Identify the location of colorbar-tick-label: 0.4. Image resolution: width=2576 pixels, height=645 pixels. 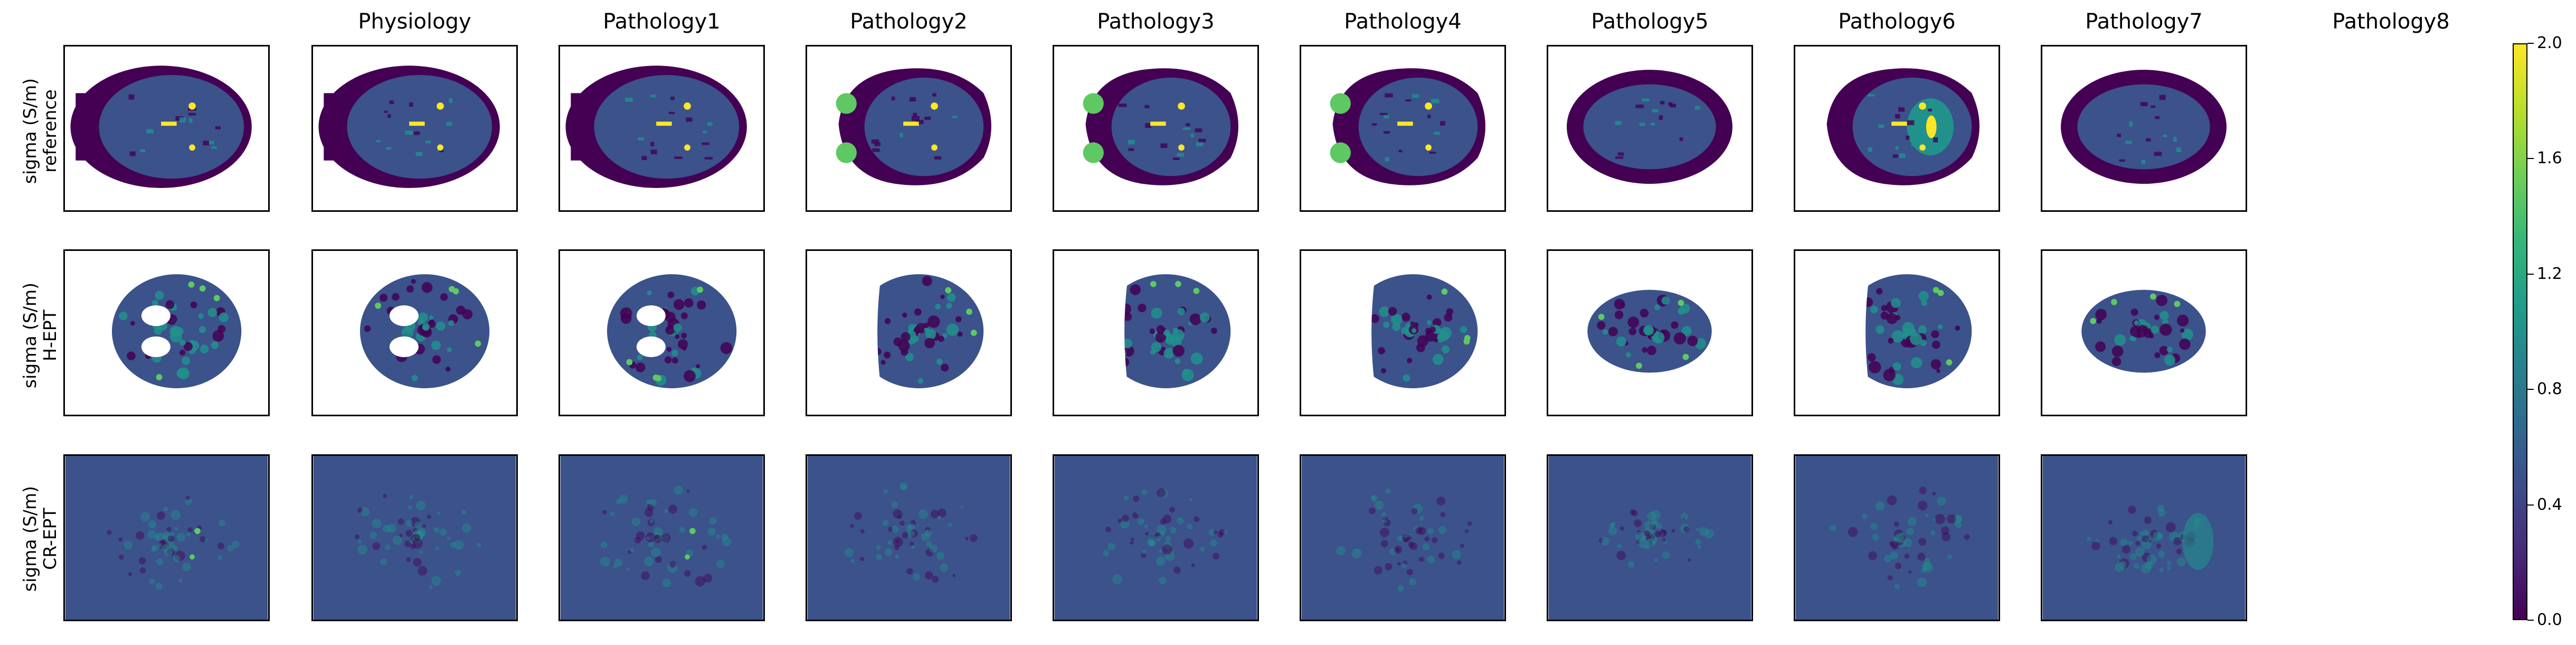
(2549, 504).